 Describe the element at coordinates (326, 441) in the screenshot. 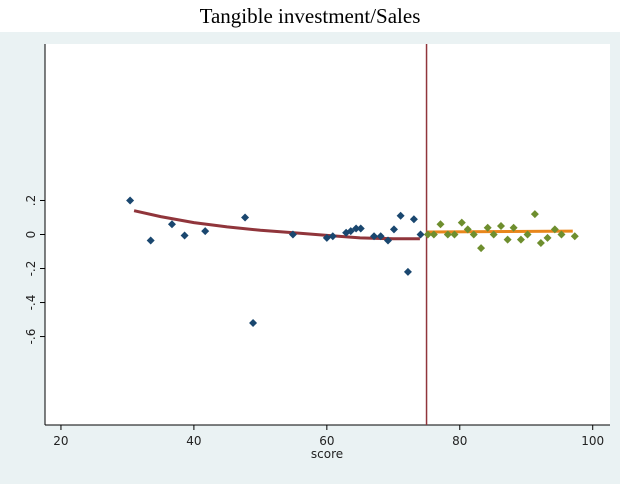

I see `x-tick-label: 60` at that location.